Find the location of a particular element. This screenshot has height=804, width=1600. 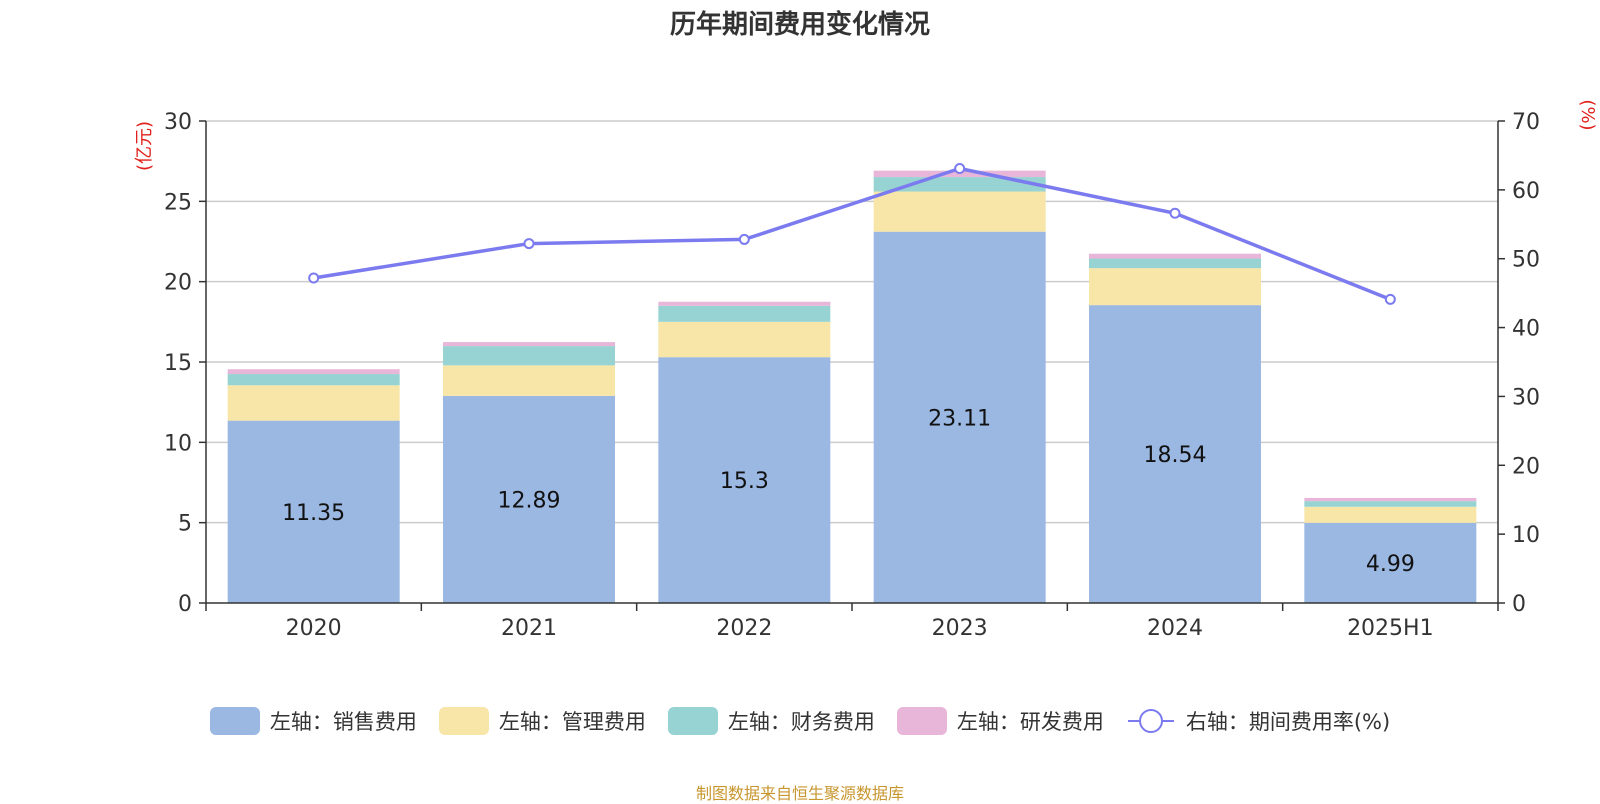

x-axis-tick-label: 2022 is located at coordinates (744, 628).